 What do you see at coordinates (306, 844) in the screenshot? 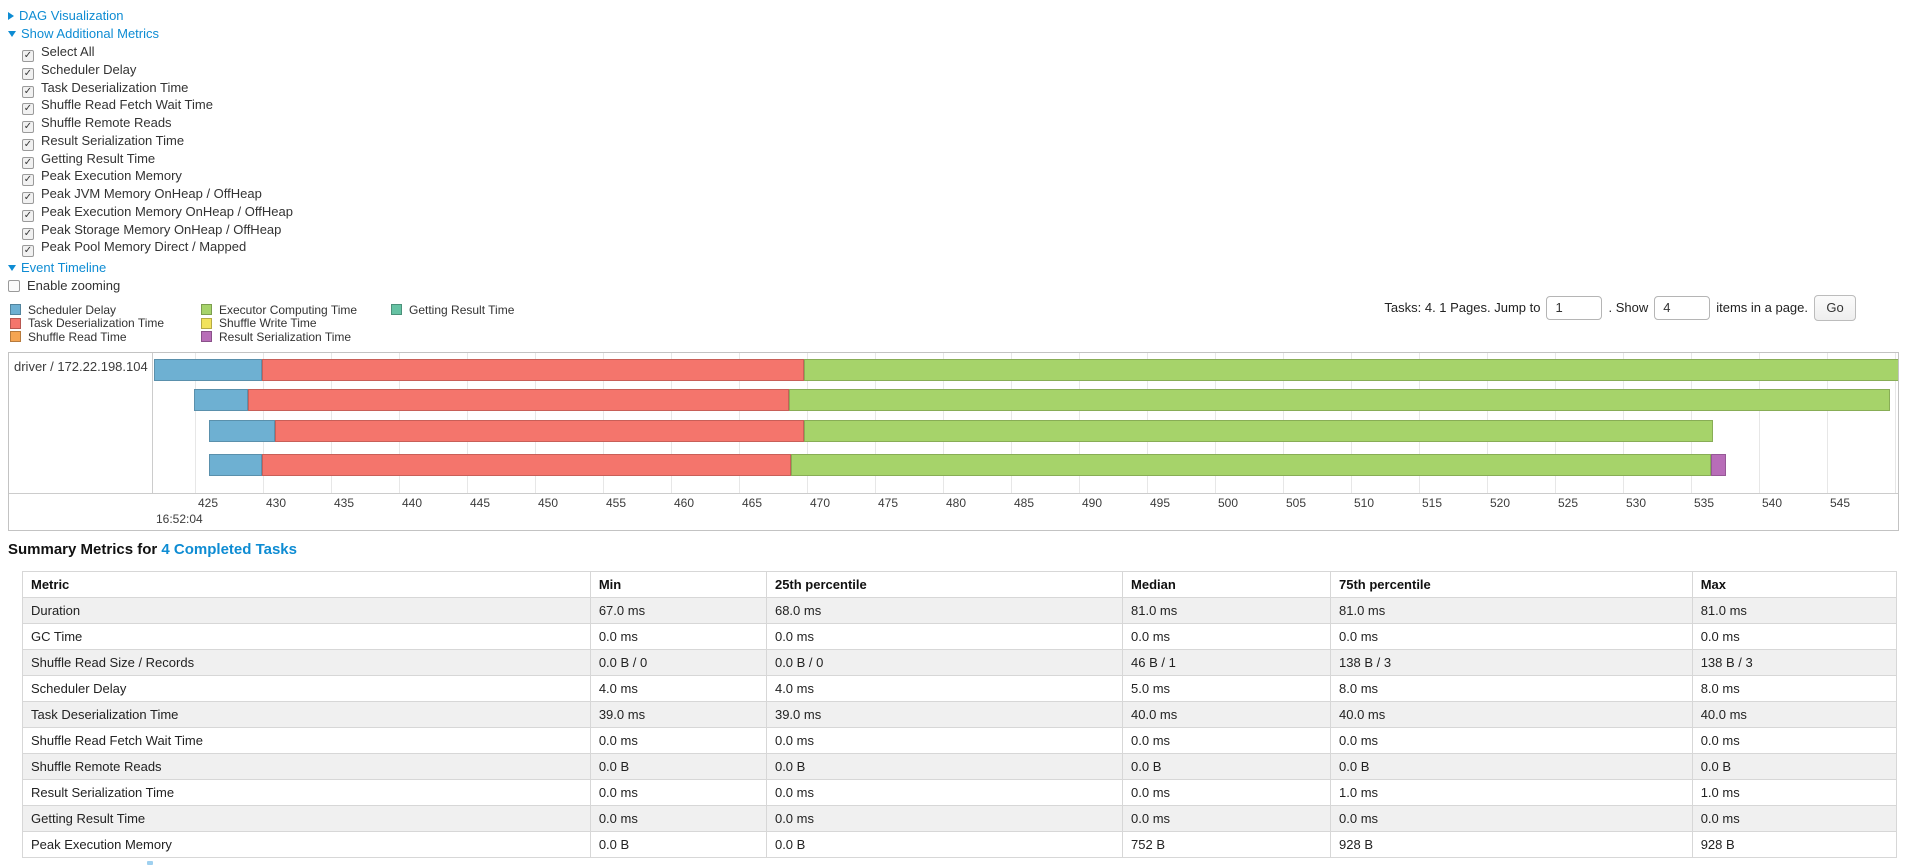
I see `metric-name-cell: Peak Execution Memory` at bounding box center [306, 844].